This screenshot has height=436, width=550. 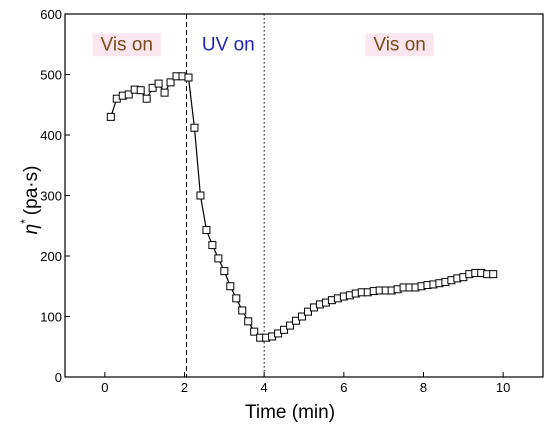 I want to click on x-tick-label: 6, so click(x=343, y=387).